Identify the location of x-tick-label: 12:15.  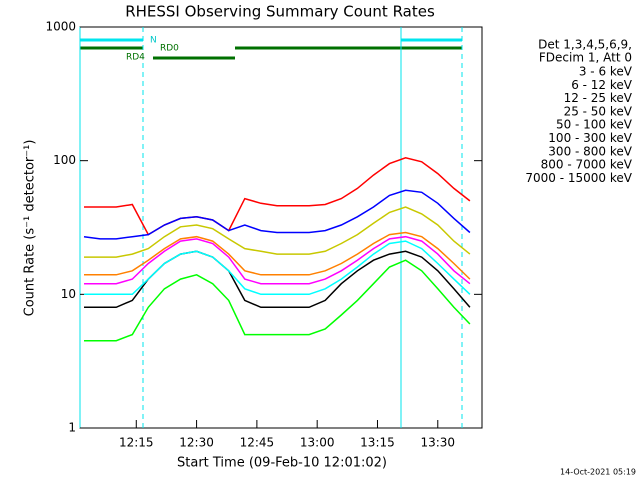
(136, 443).